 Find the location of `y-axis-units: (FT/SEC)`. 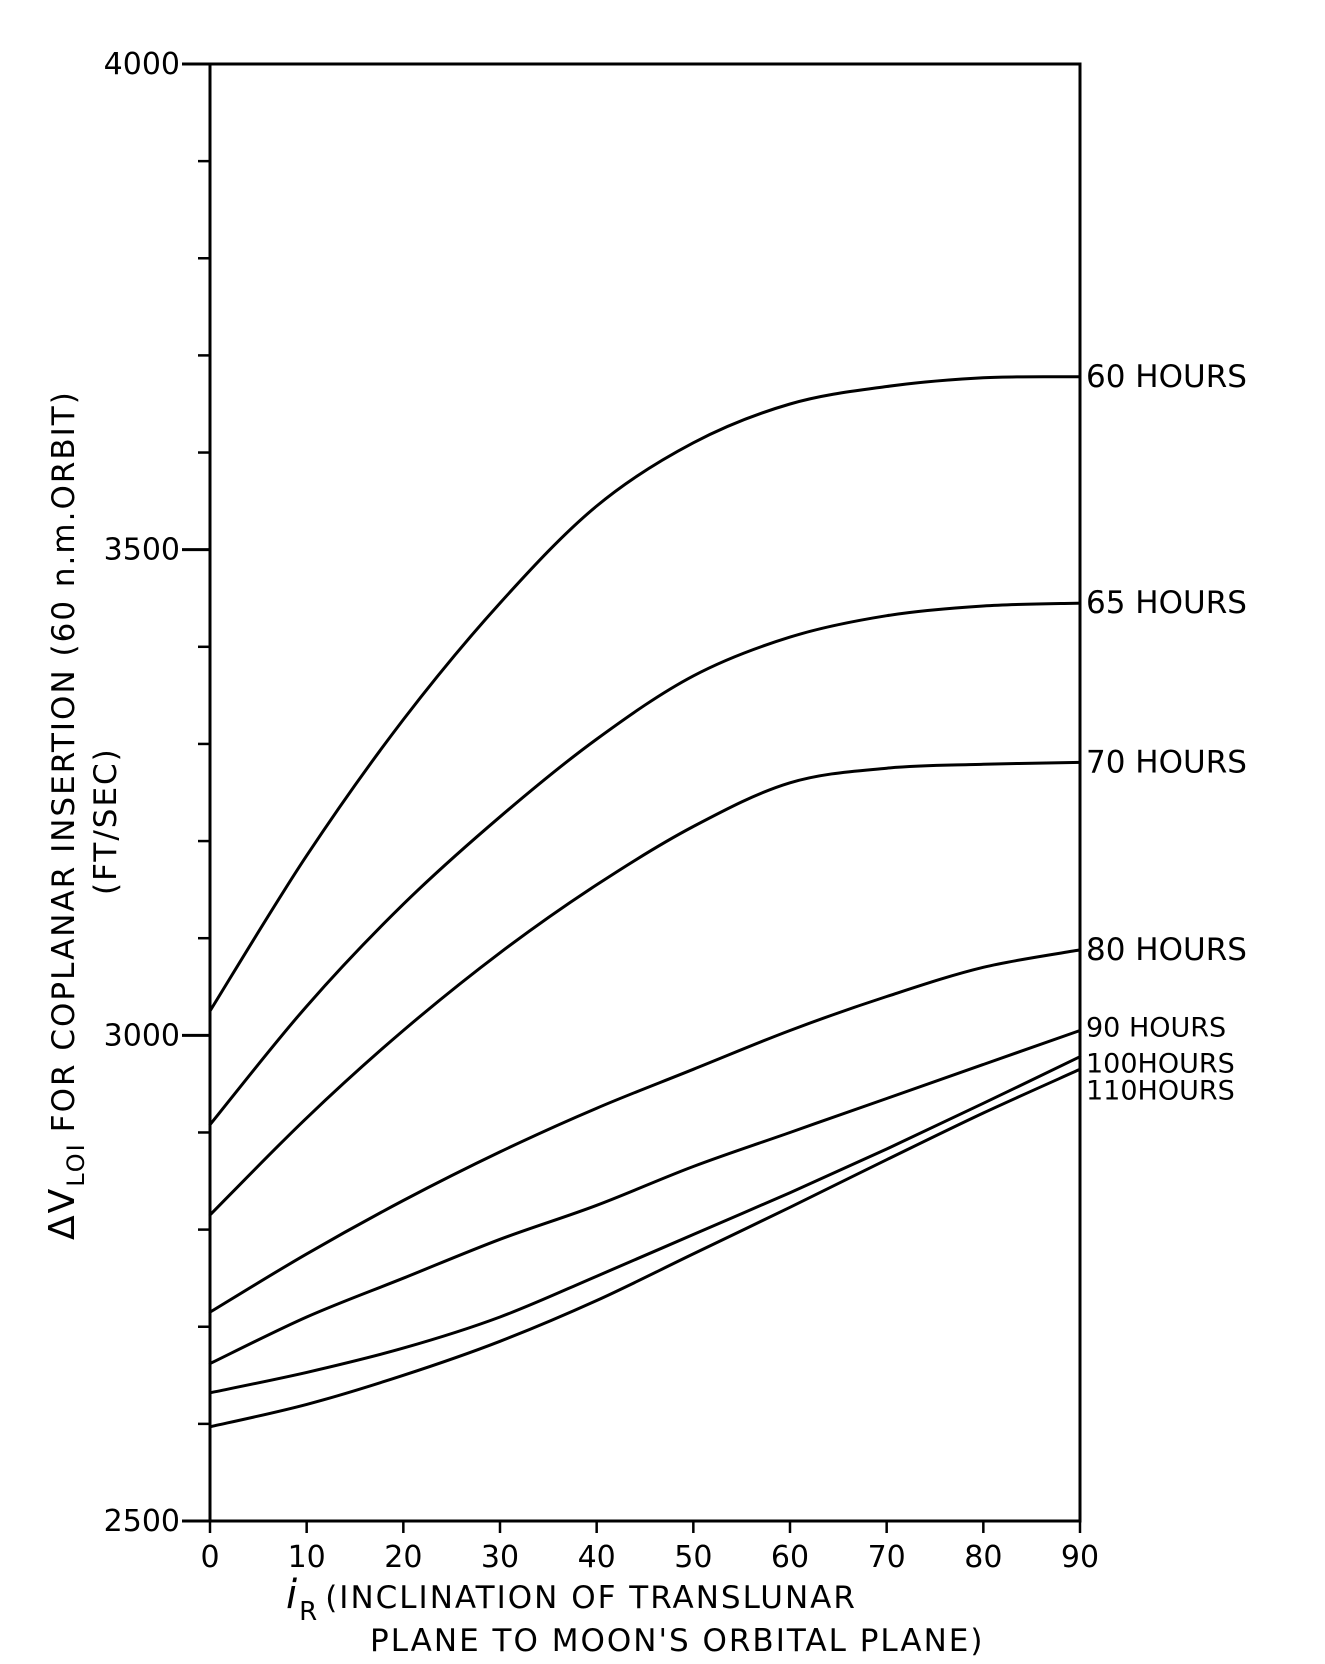

y-axis-units: (FT/SEC) is located at coordinates (106, 821).